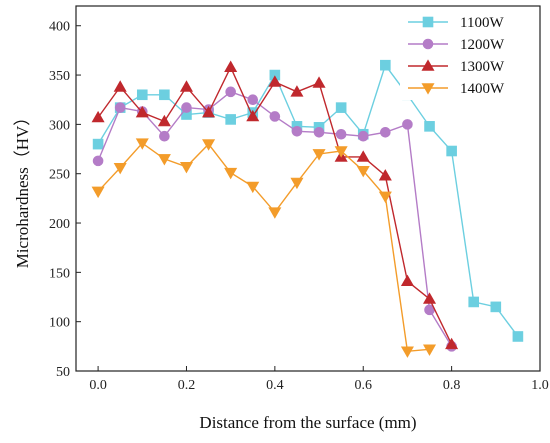 The width and height of the screenshot is (550, 443). Describe the element at coordinates (452, 385) in the screenshot. I see `x-tick-label: 0.8` at that location.